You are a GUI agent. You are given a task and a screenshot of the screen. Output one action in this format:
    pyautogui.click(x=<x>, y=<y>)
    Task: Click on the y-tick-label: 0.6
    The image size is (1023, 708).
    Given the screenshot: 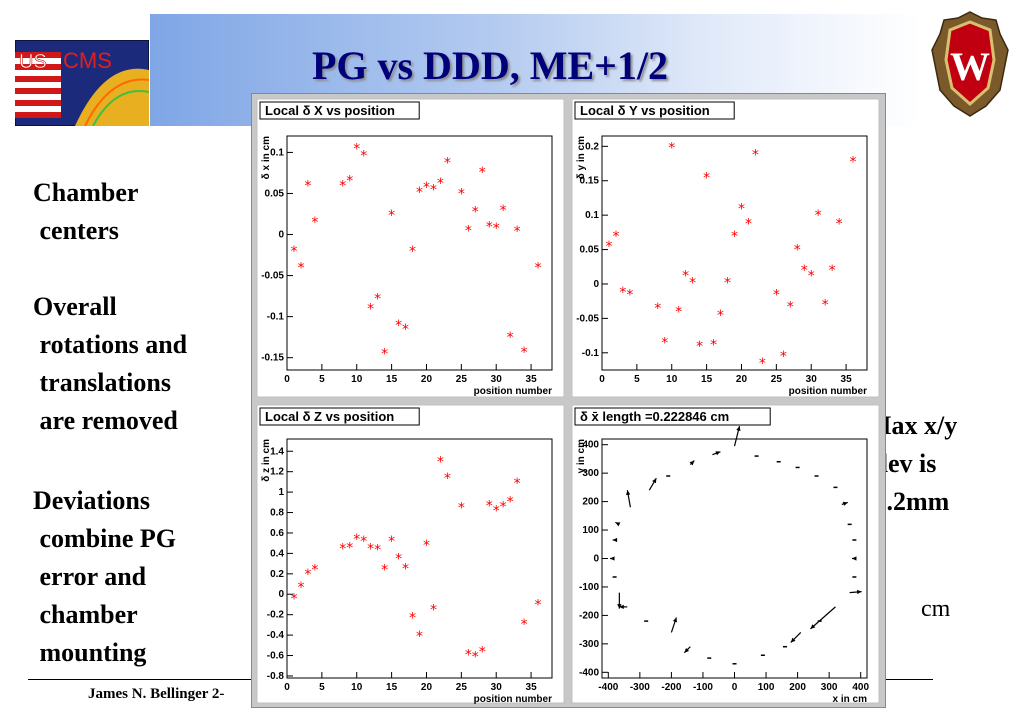 What is the action you would take?
    pyautogui.click(x=277, y=533)
    